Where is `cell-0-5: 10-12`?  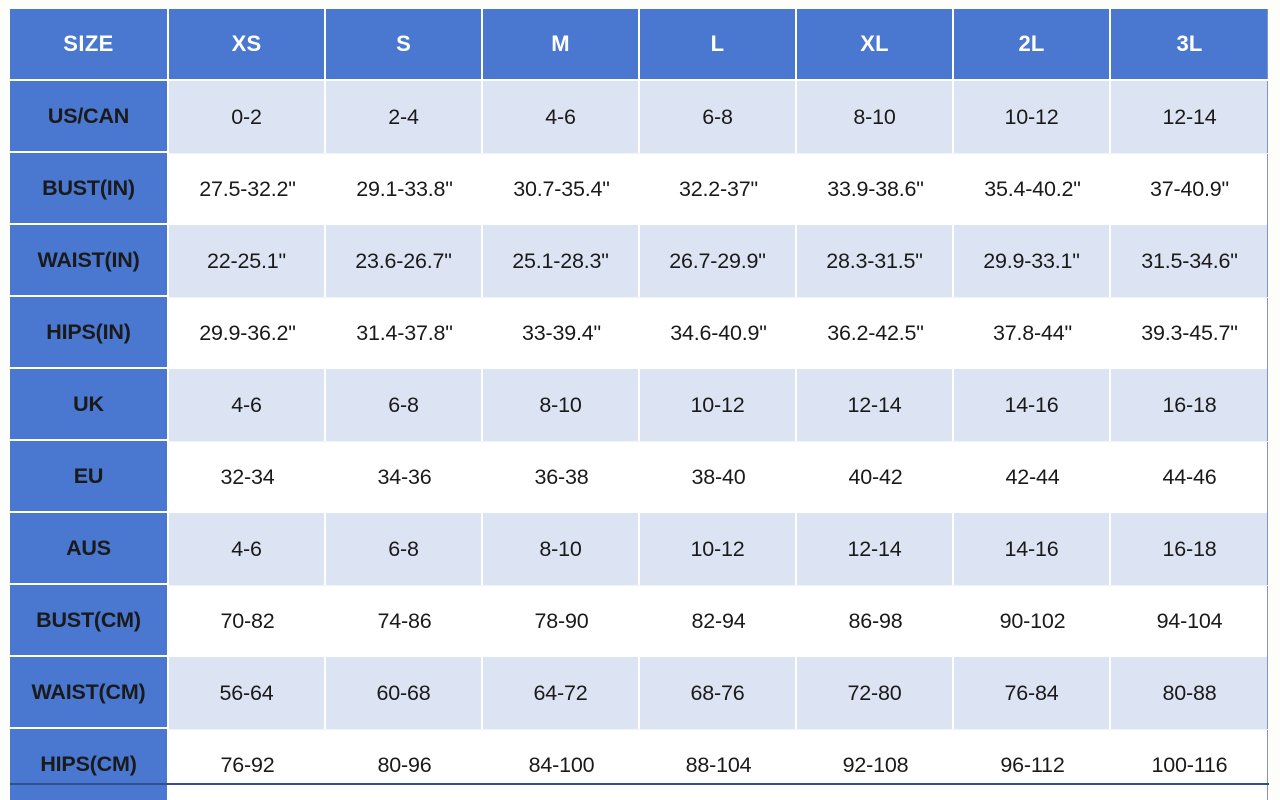 cell-0-5: 10-12 is located at coordinates (1032, 117).